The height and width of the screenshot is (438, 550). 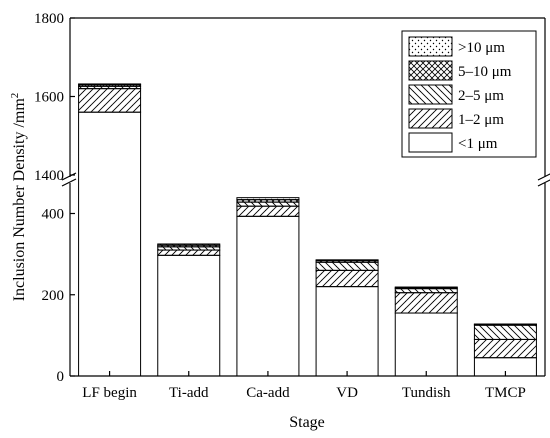 I want to click on x-tick-label: Tundish, so click(x=426, y=393).